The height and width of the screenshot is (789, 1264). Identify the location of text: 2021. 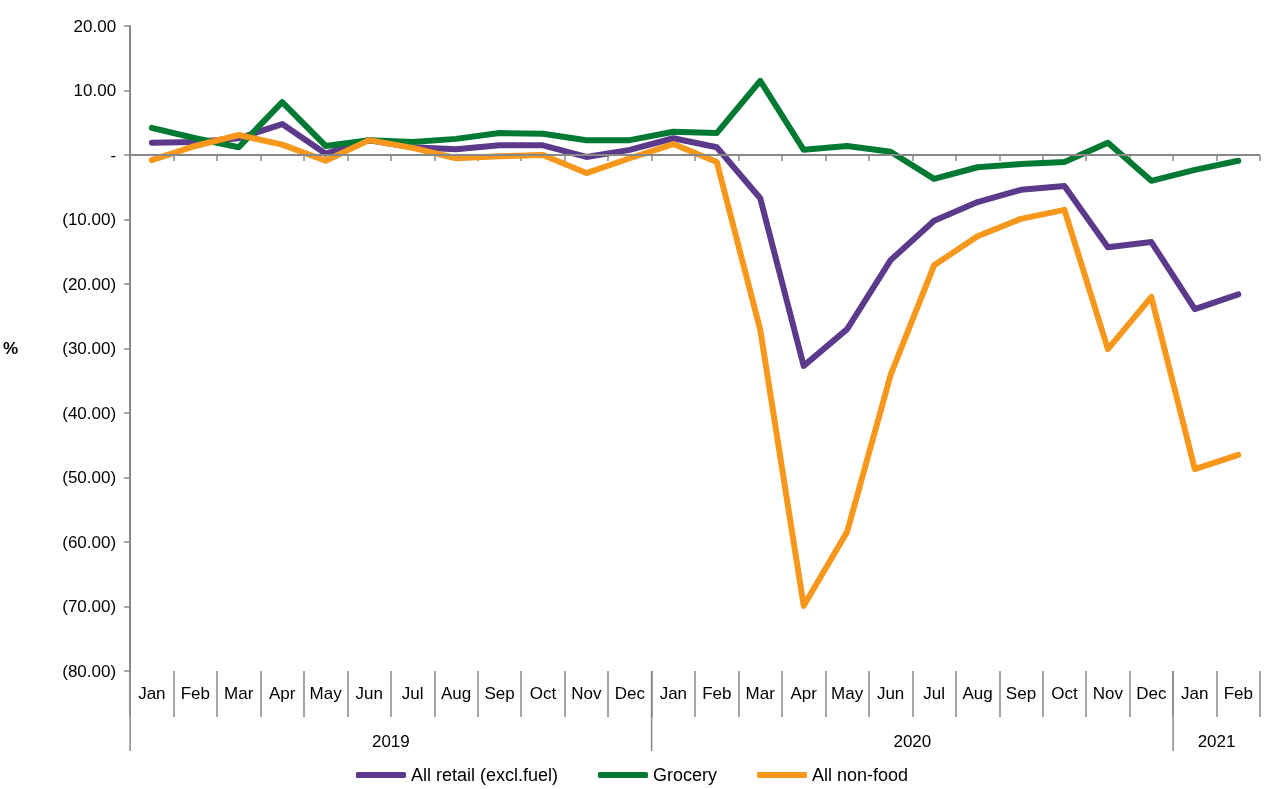
(1216, 741).